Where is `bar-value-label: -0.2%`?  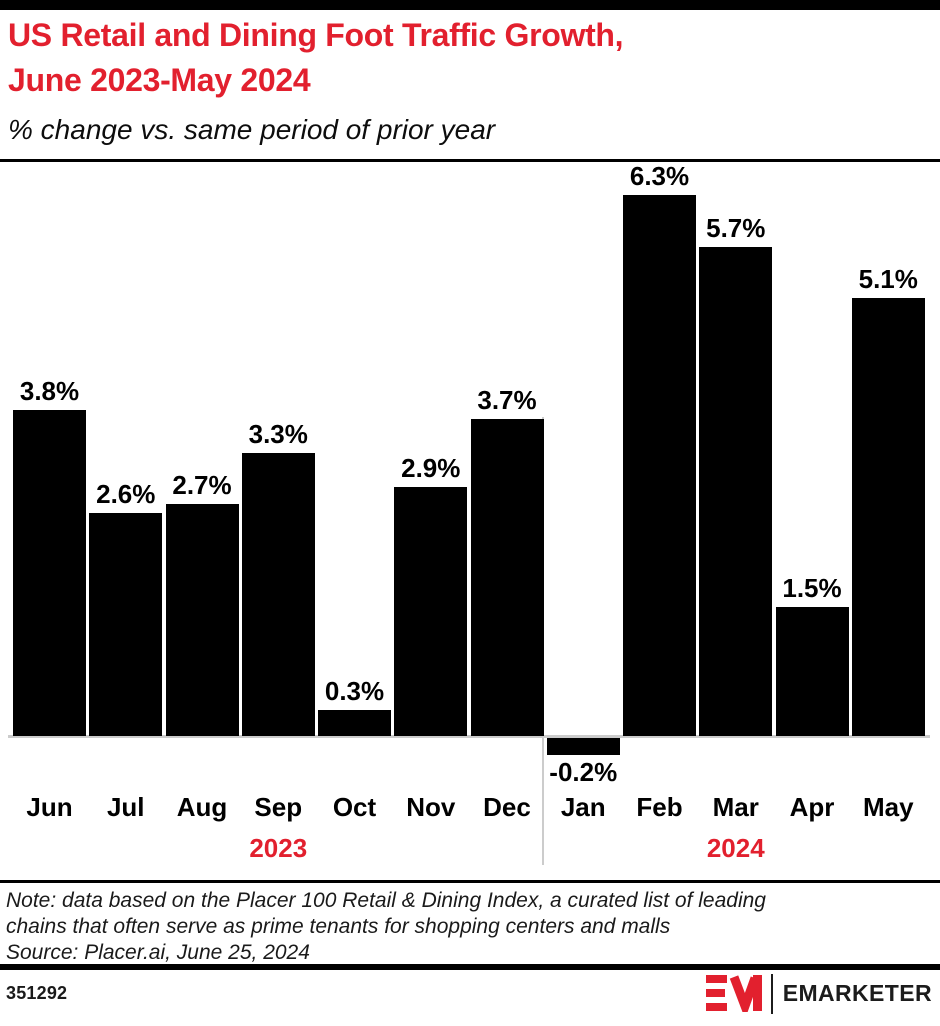 bar-value-label: -0.2% is located at coordinates (583, 772).